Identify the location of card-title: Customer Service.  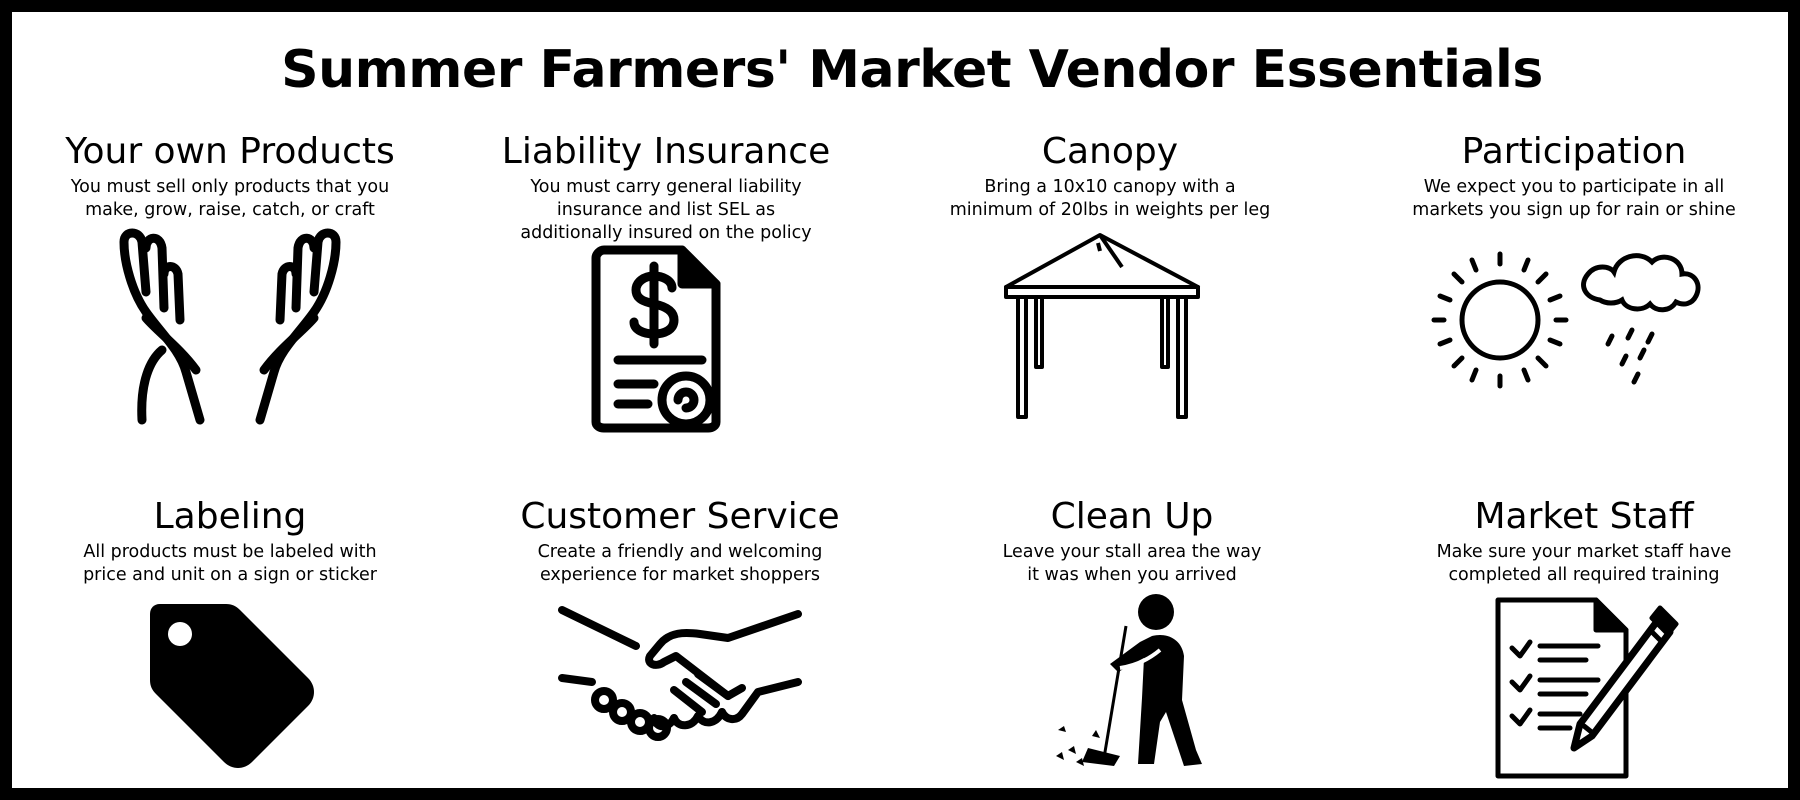
(680, 516).